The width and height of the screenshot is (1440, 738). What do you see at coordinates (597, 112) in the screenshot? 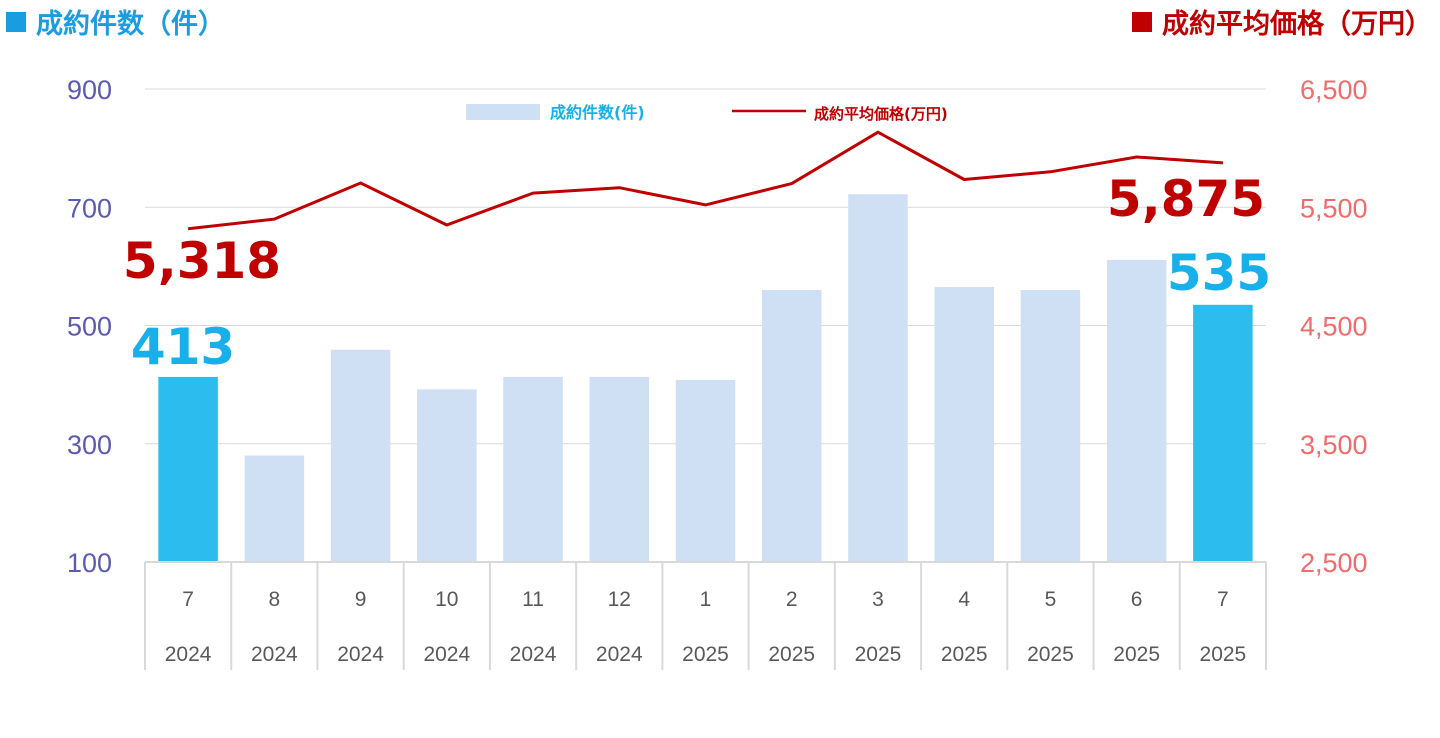
I see `legend-bar-label: 成約件数(件)` at bounding box center [597, 112].